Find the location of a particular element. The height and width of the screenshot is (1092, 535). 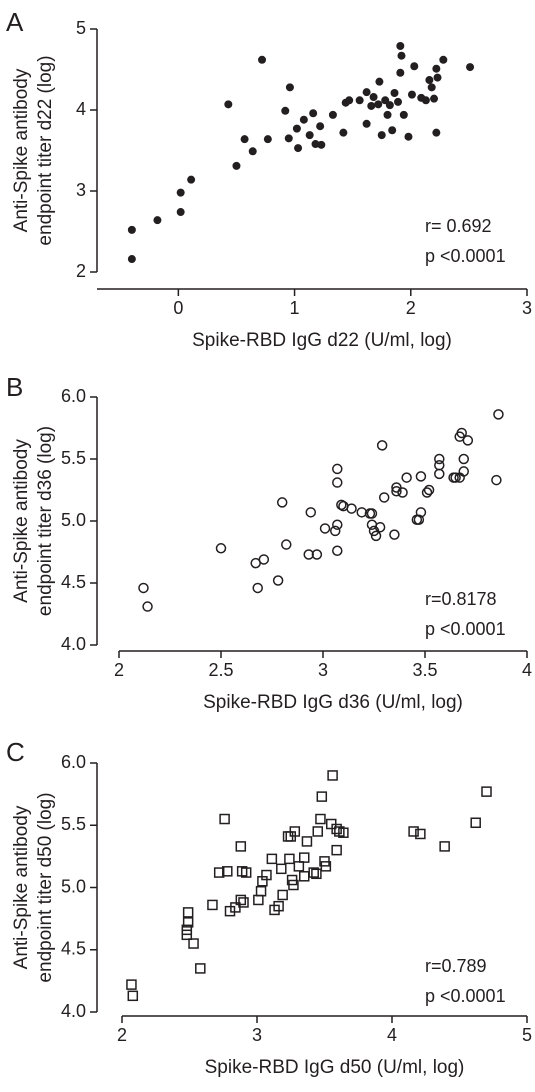

panel-label: C is located at coordinates (15, 752).